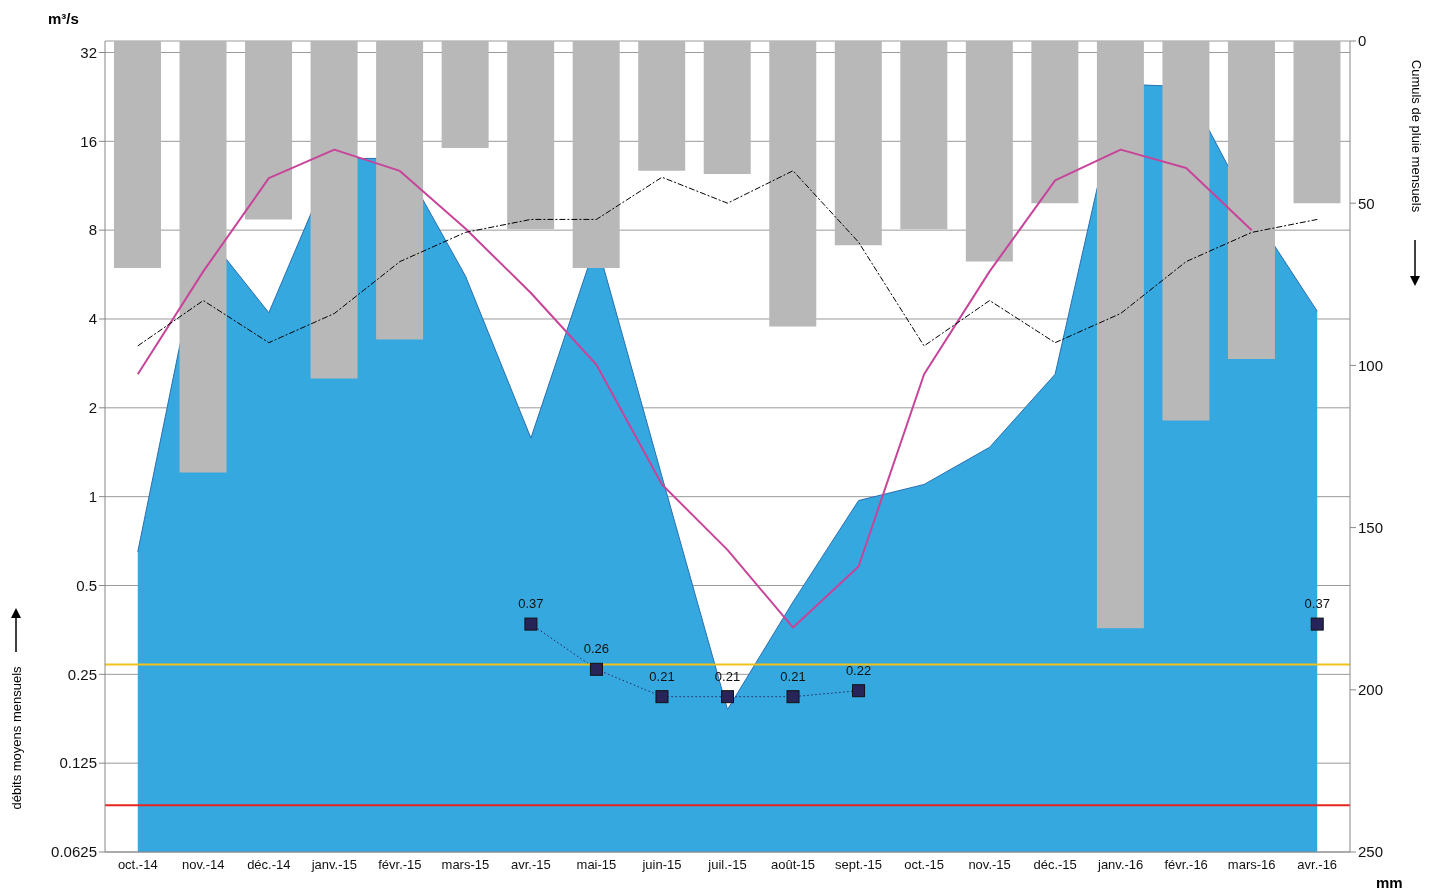 This screenshot has width=1438, height=893. I want to click on y-tick-label: 2, so click(92, 408).